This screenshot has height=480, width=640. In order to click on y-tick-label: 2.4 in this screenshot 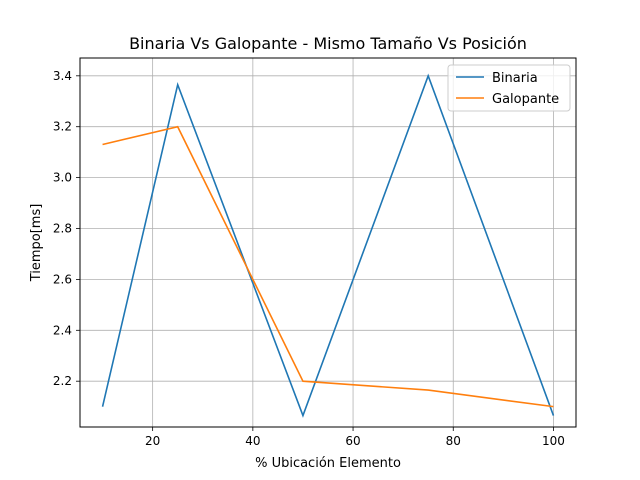, I will do `click(62, 330)`.